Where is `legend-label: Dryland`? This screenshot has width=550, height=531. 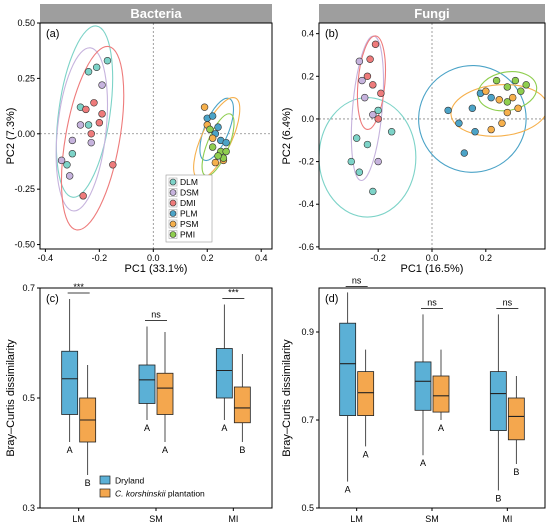
legend-label: Dryland is located at coordinates (130, 481).